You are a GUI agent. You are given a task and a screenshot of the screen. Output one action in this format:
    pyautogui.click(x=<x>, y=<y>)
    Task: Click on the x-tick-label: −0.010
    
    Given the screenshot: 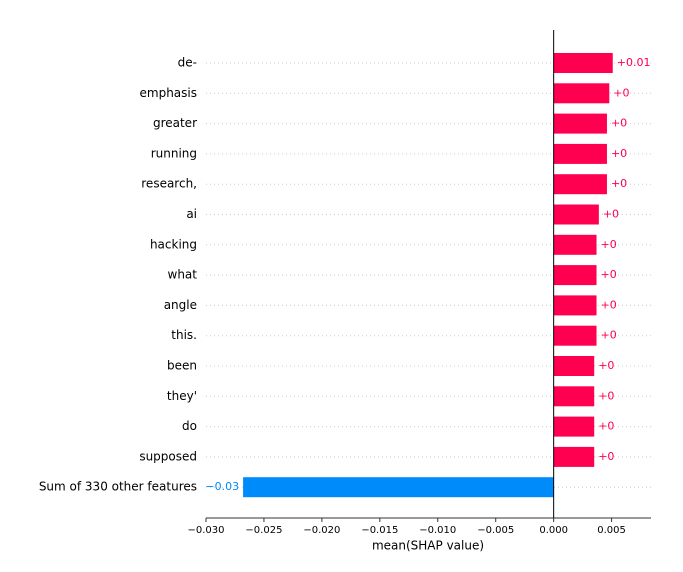 What is the action you would take?
    pyautogui.click(x=437, y=530)
    